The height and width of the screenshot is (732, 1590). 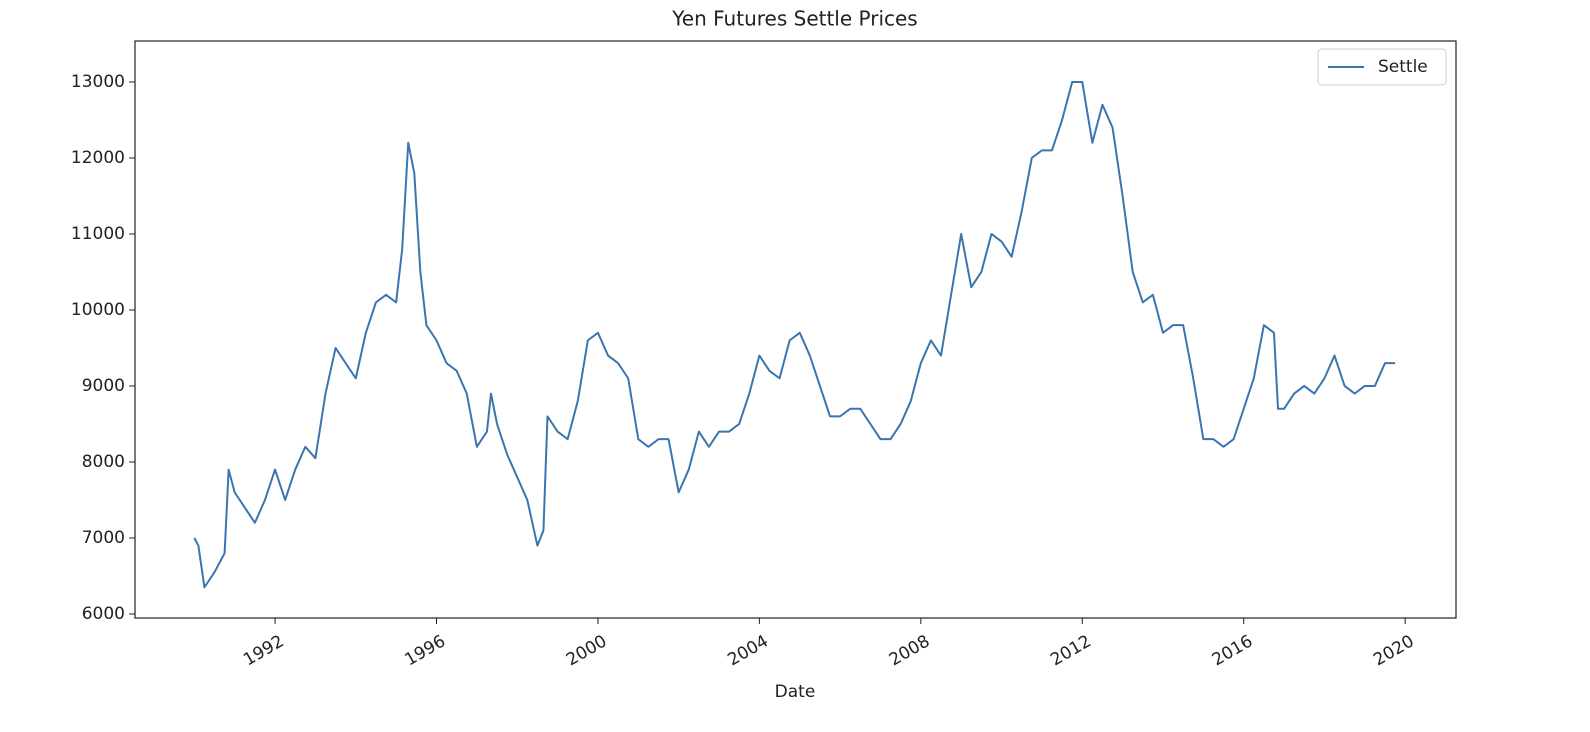 I want to click on y-tick-label: 9000, so click(x=103, y=386).